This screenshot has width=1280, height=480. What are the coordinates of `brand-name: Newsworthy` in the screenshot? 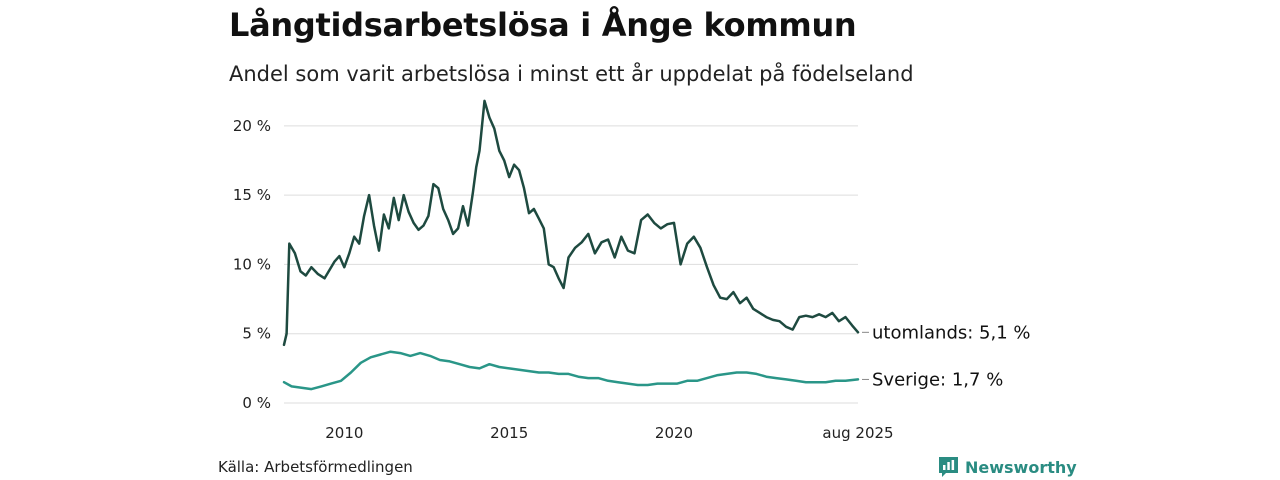 It's located at (1021, 467).